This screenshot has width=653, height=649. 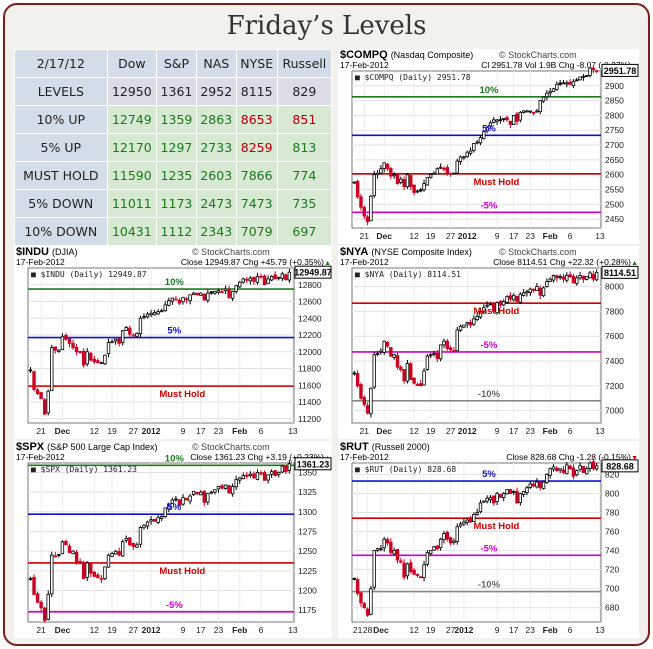 What do you see at coordinates (173, 231) in the screenshot?
I see `levels-row: 10% DOWN 10431 1112 2343 7079 697` at bounding box center [173, 231].